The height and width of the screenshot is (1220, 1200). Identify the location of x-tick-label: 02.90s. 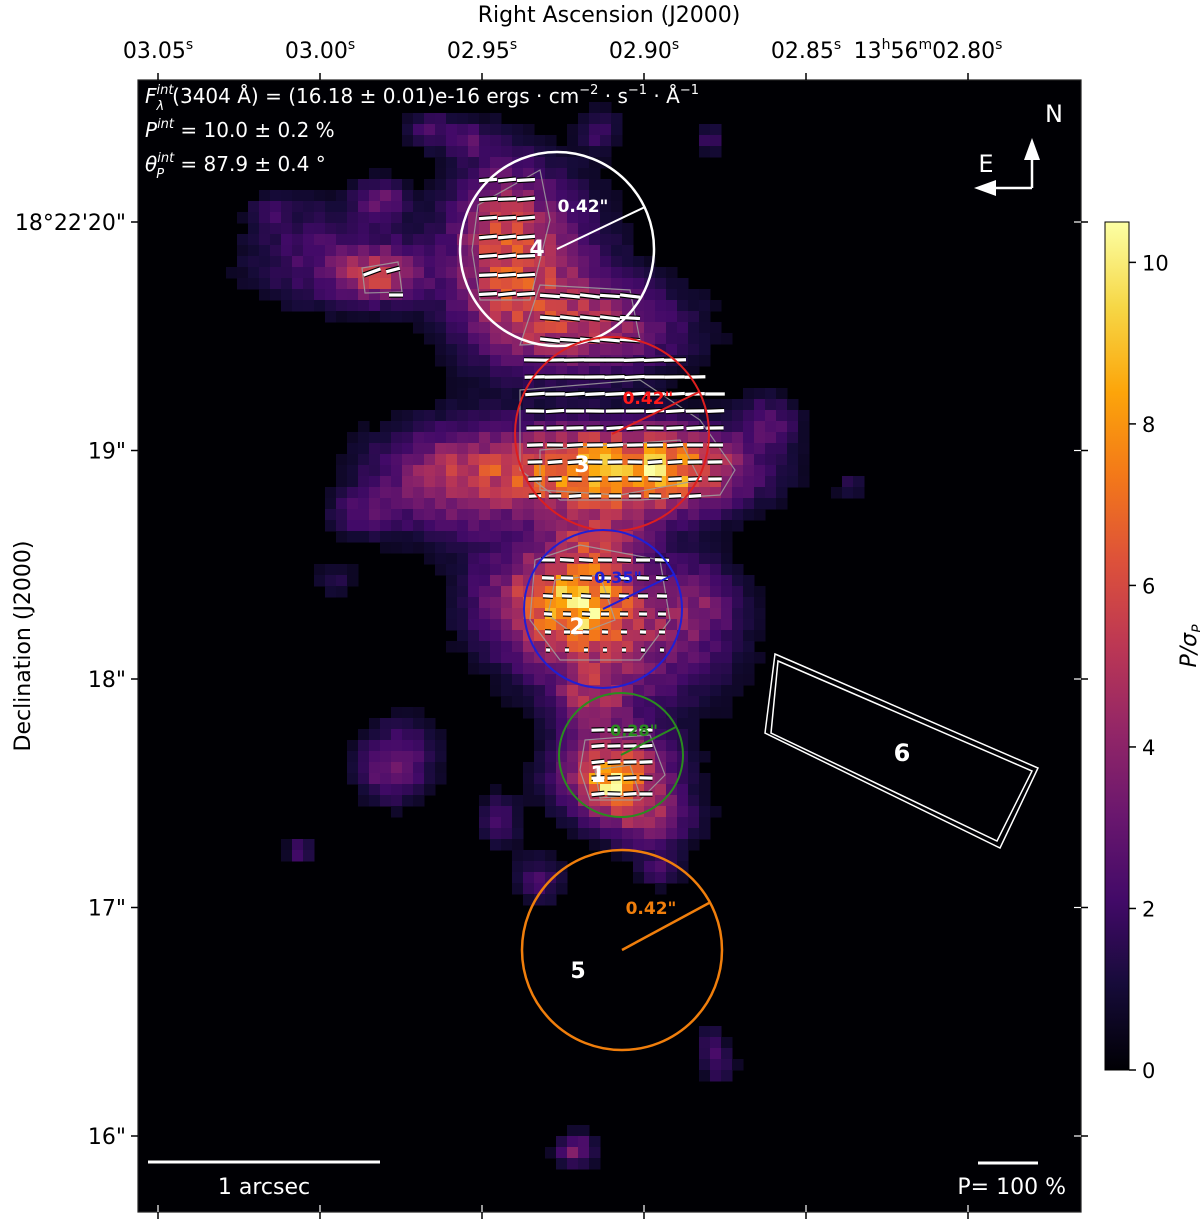
(644, 50).